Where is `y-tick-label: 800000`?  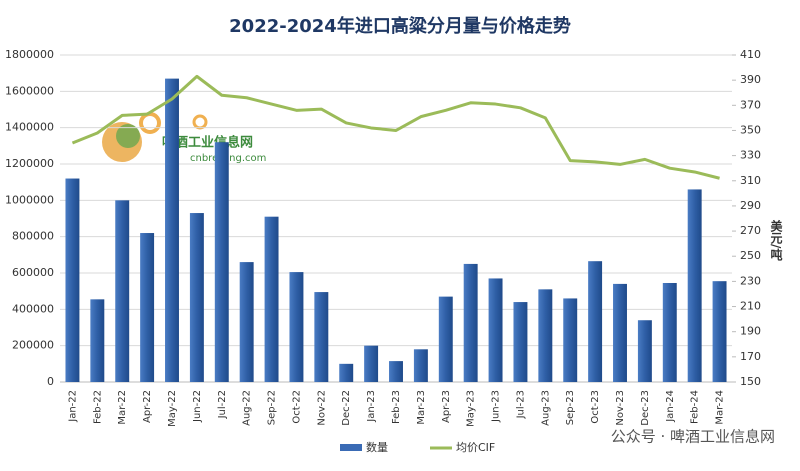 y-tick-label: 800000 is located at coordinates (33, 236).